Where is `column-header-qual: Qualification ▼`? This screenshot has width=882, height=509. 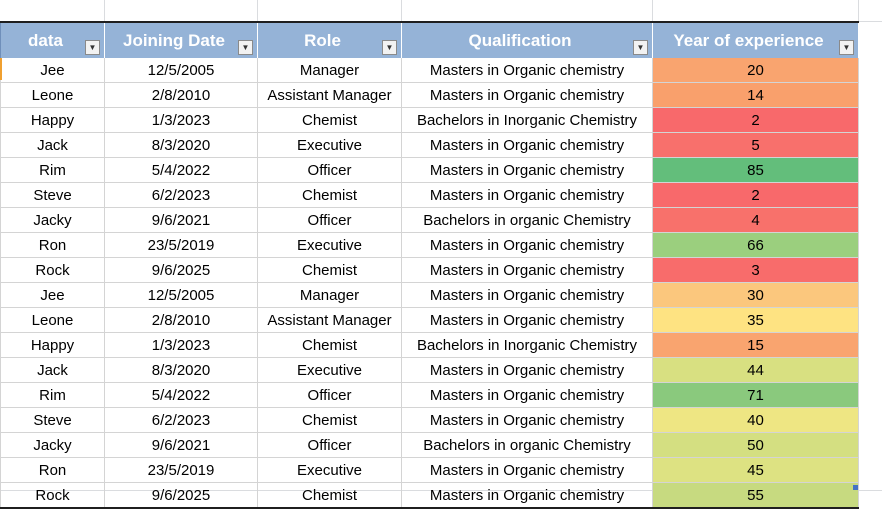
column-header-qual: Qualification ▼ is located at coordinates (527, 40).